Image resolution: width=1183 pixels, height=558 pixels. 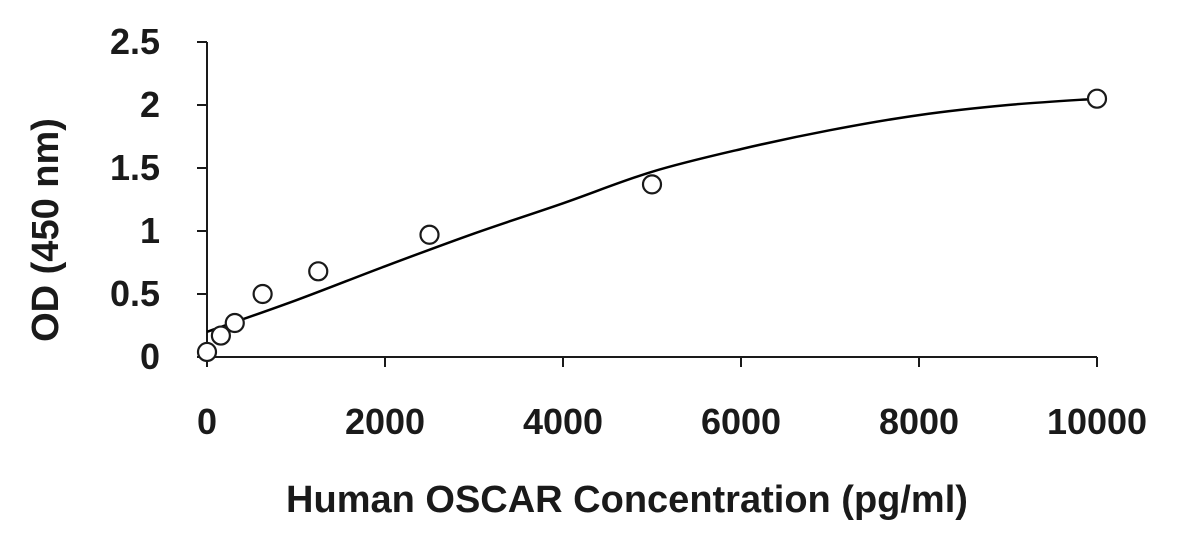 What do you see at coordinates (135, 167) in the screenshot?
I see `y-tick-label: 1.5` at bounding box center [135, 167].